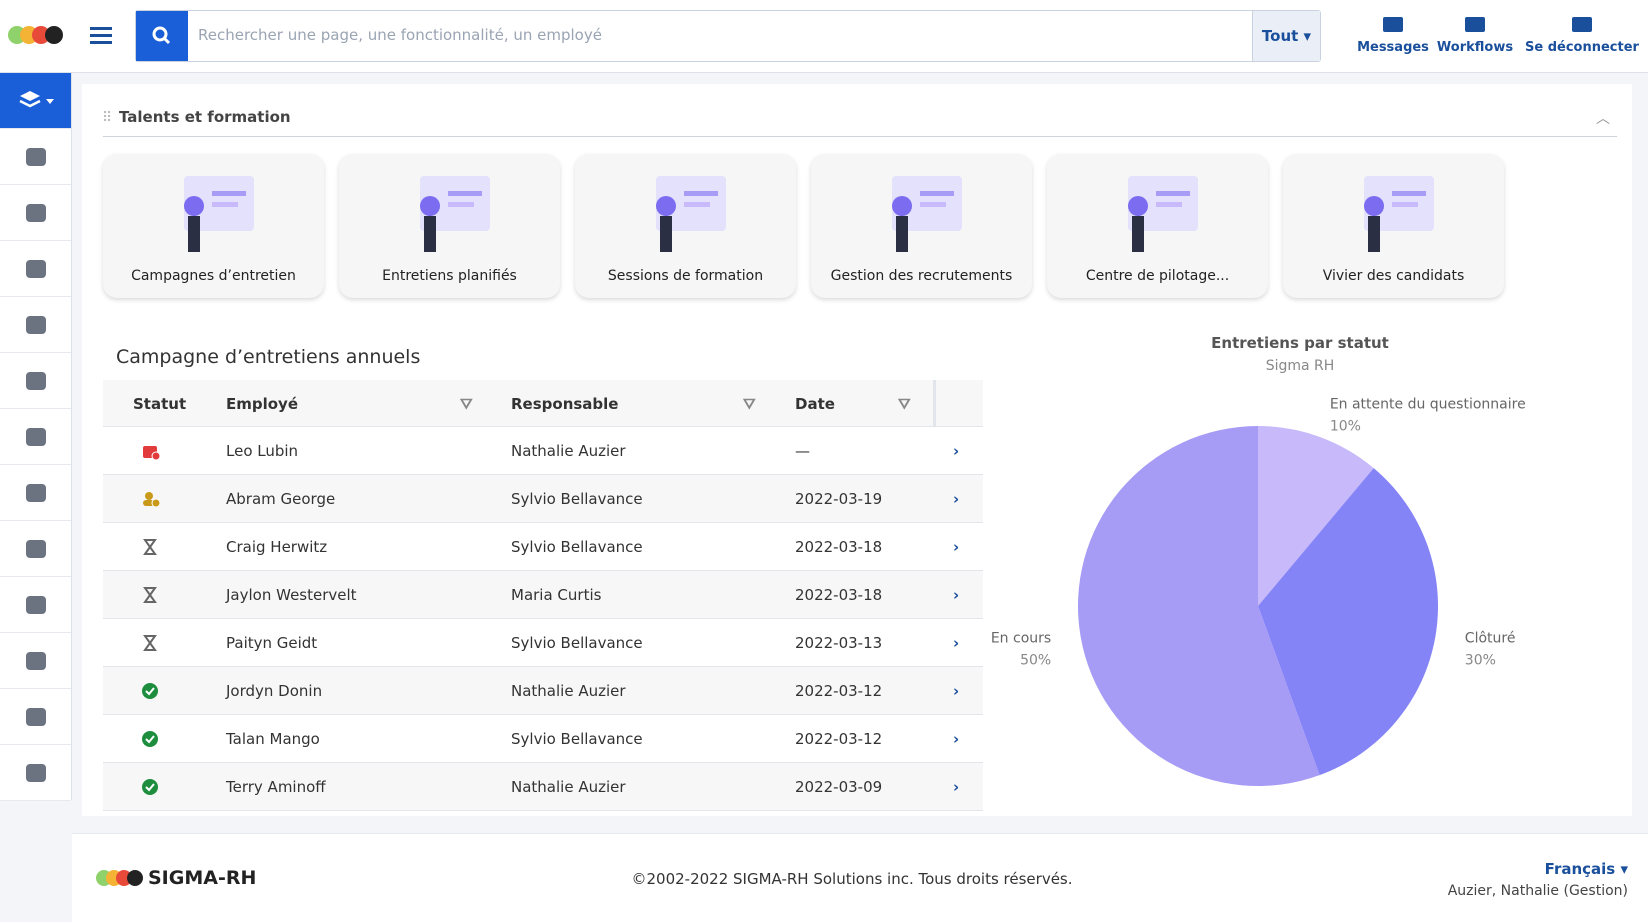 This screenshot has height=922, width=1648. I want to click on table-row: Leo Lubin Nathalie Auzier — ›, so click(543, 451).